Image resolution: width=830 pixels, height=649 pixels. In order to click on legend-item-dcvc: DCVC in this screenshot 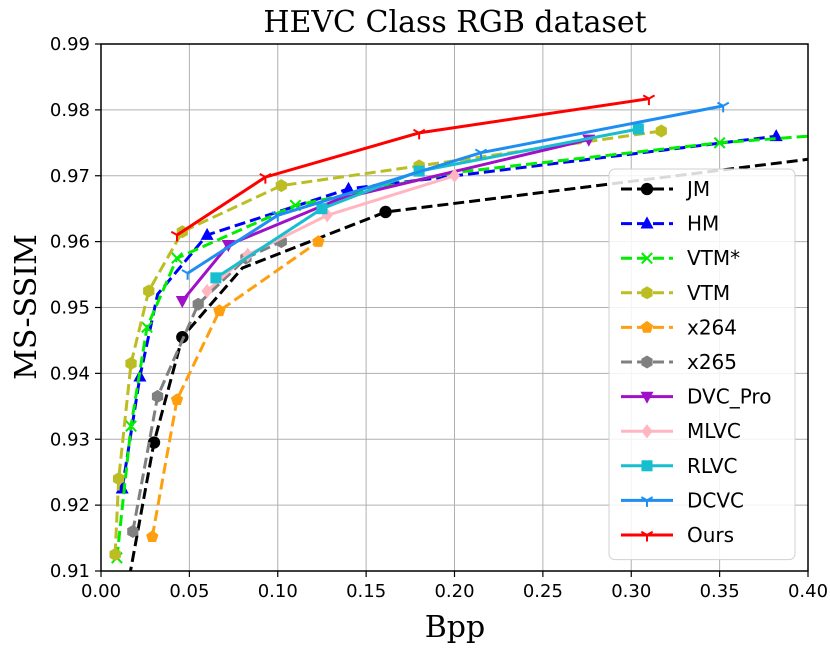, I will do `click(682, 500)`.